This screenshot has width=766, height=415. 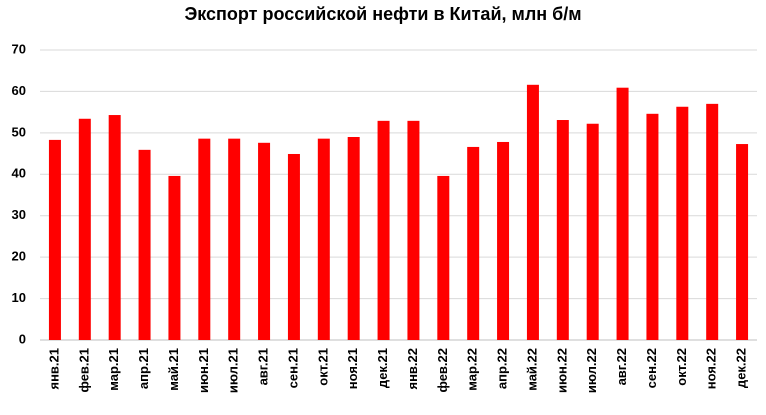 What do you see at coordinates (322, 367) in the screenshot?
I see `x-tick-label: окт.21` at bounding box center [322, 367].